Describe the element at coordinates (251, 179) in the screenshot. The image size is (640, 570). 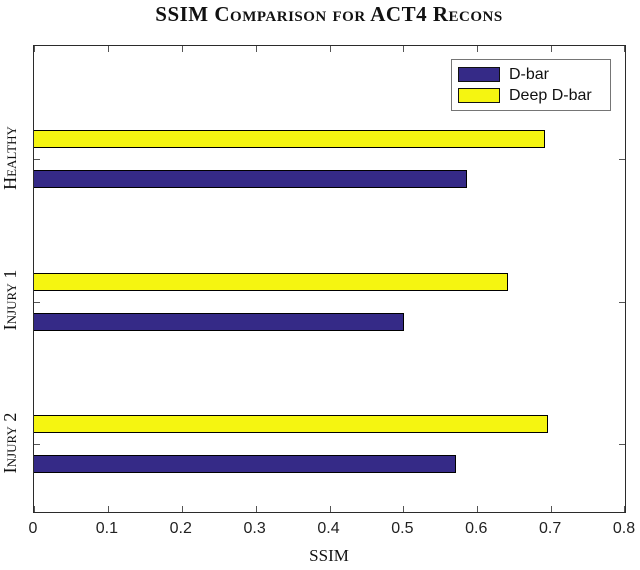
I see `bar-d-bar-healthy` at that location.